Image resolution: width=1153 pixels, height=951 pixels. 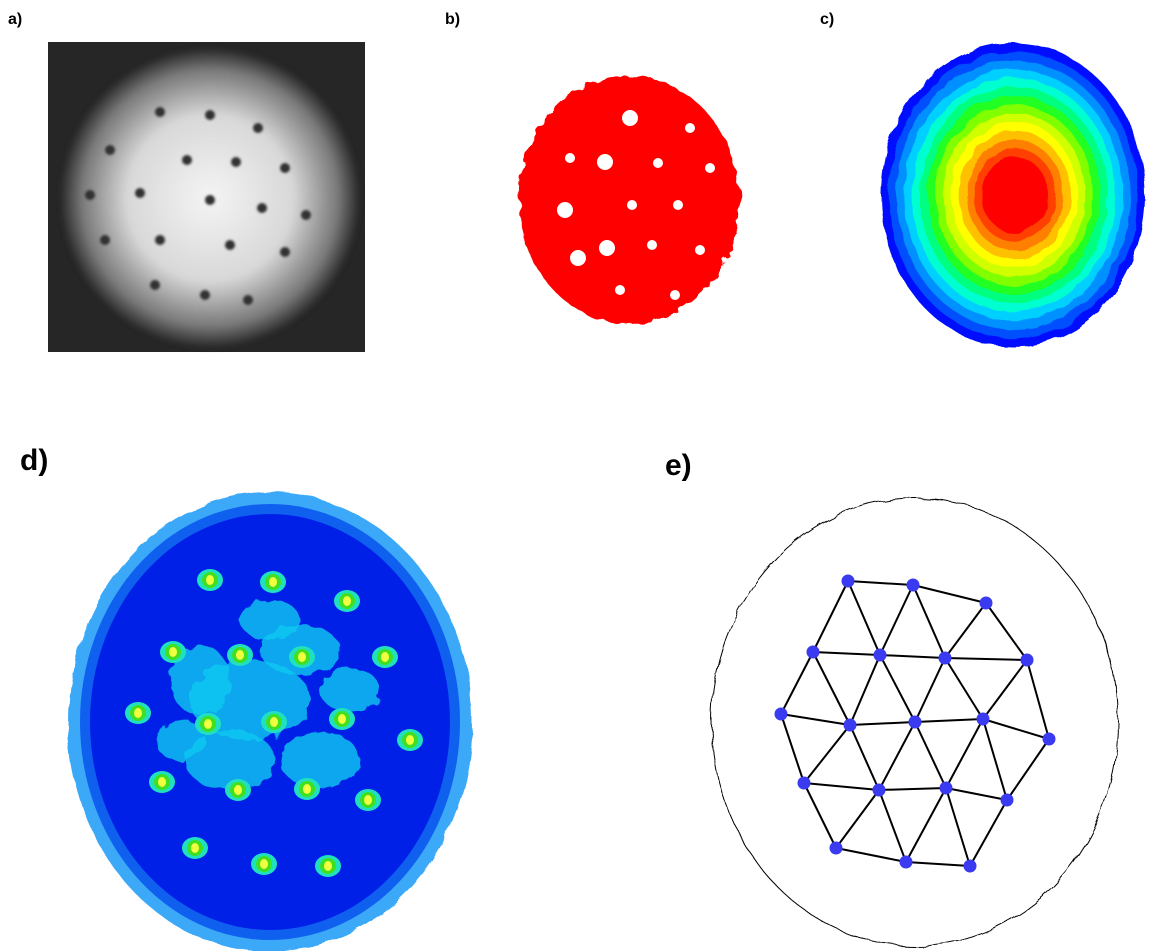 I want to click on holes, so click(x=636, y=205).